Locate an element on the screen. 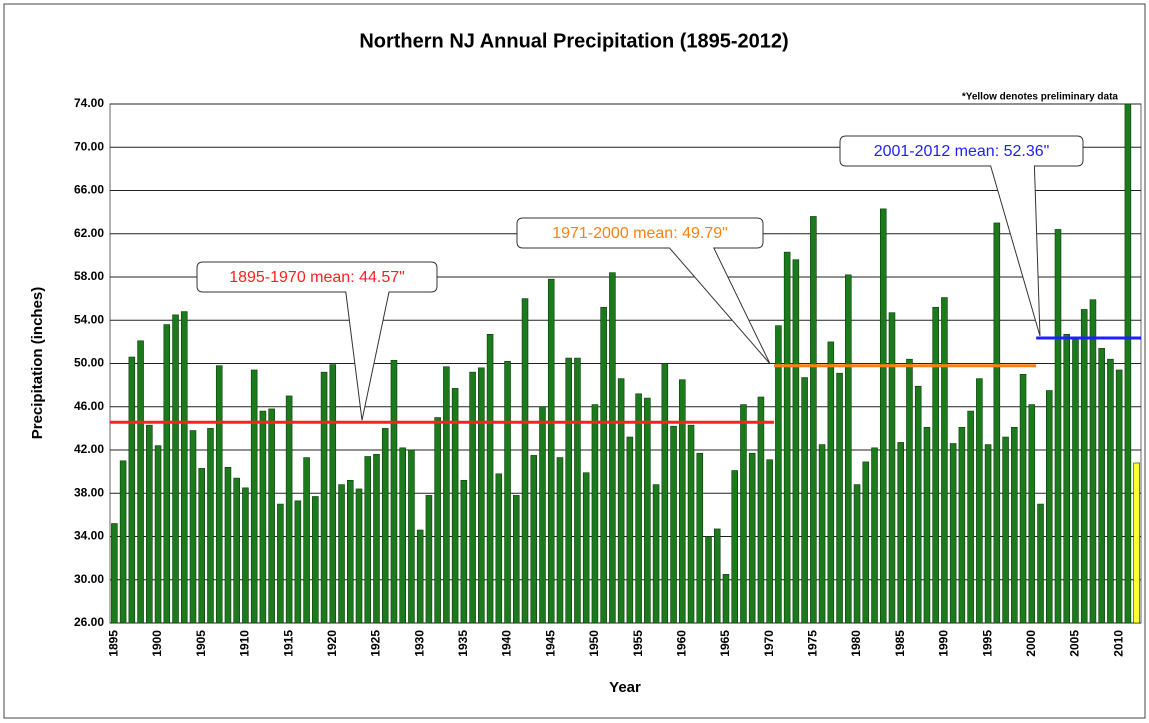 This screenshot has width=1149, height=723. x-tick-label: 1900 is located at coordinates (157, 643).